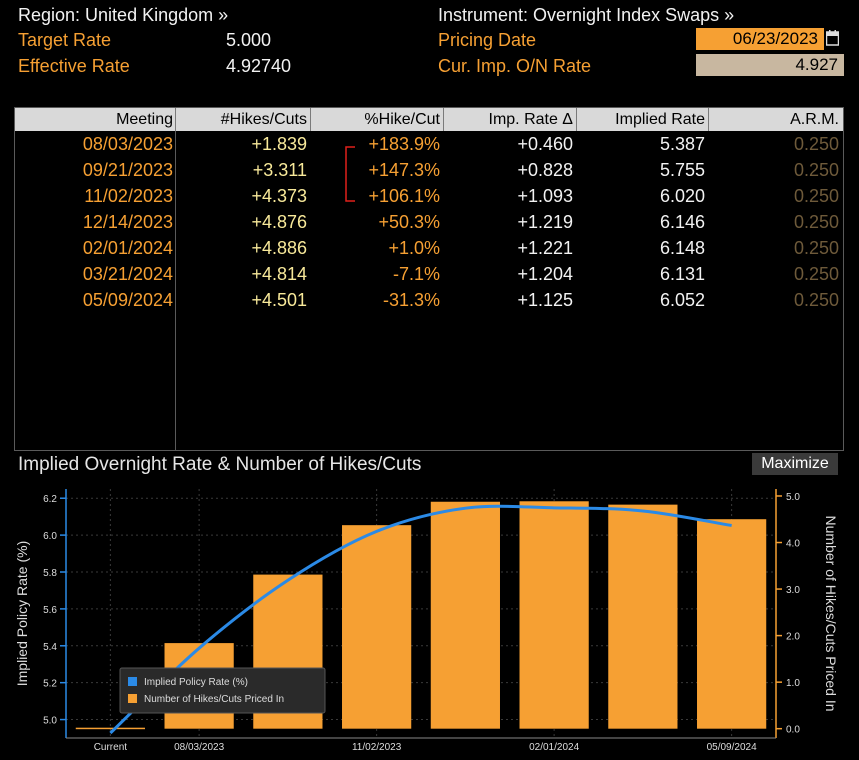  What do you see at coordinates (50, 573) in the screenshot?
I see `left-tick-label: 5.8` at bounding box center [50, 573].